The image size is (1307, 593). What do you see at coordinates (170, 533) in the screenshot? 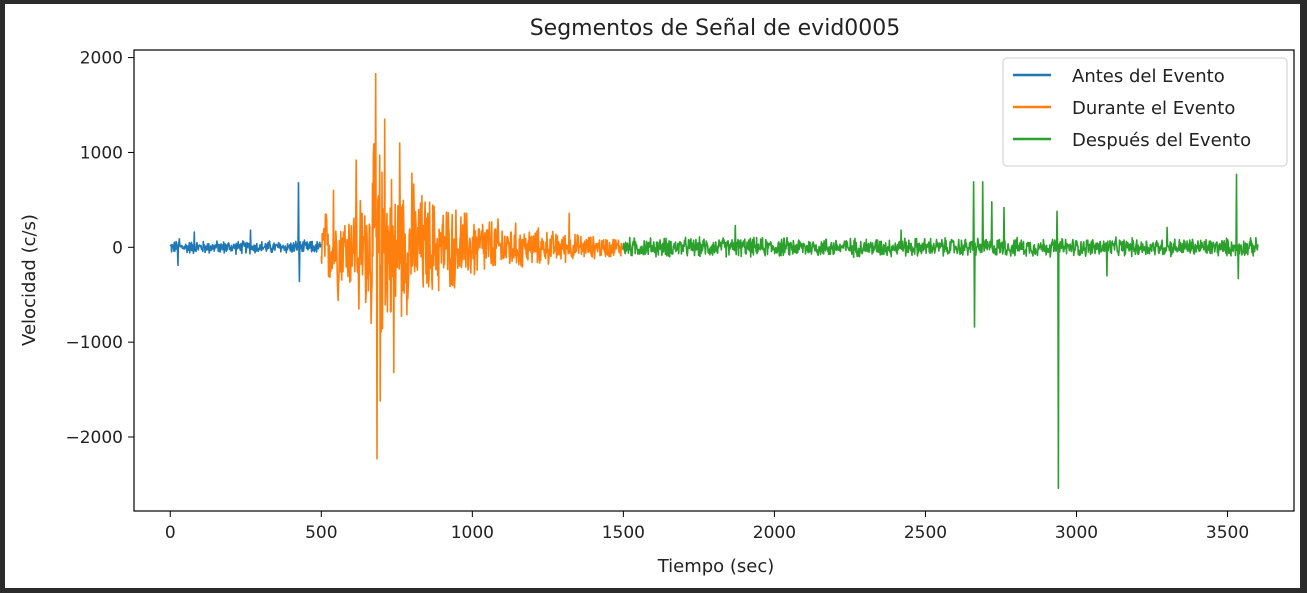
I see `x-tick-label: 0` at bounding box center [170, 533].